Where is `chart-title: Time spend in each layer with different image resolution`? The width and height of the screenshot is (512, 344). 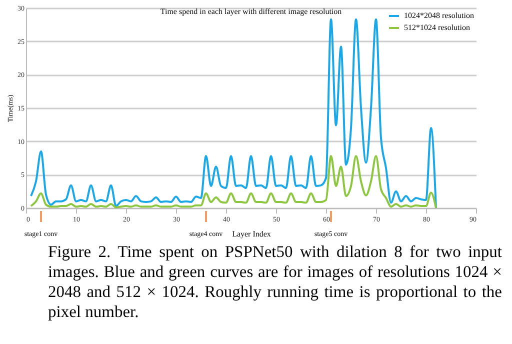
chart-title: Time spend in each layer with different image resolution is located at coordinates (251, 11).